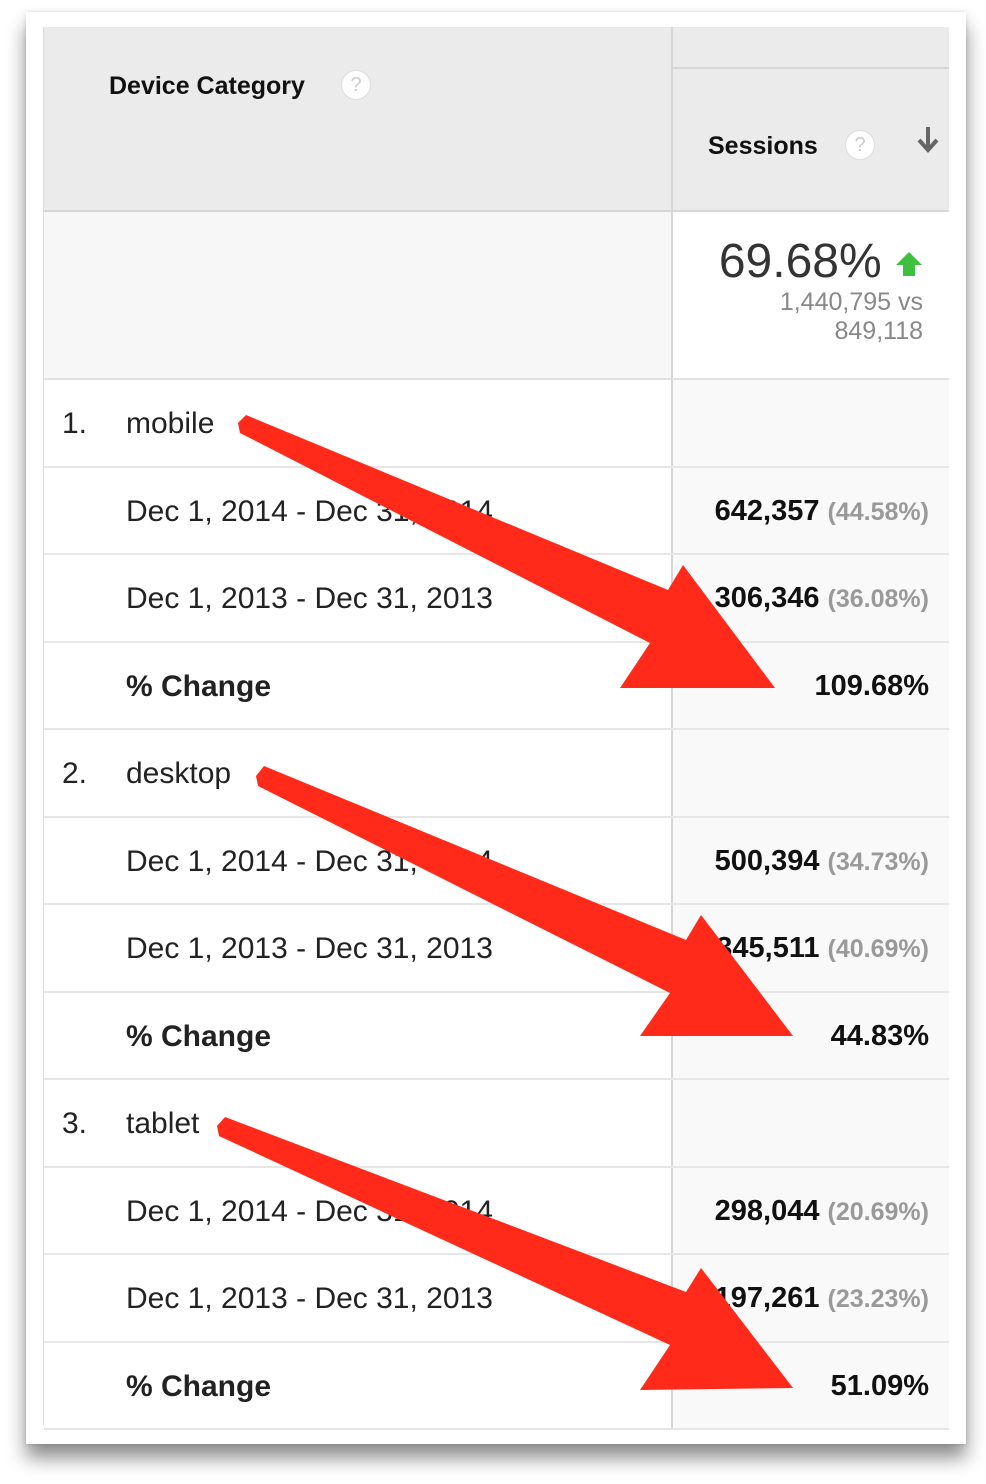 This screenshot has height=1484, width=986. Describe the element at coordinates (878, 599) in the screenshot. I see `sessions-percent: (36.08%)` at that location.